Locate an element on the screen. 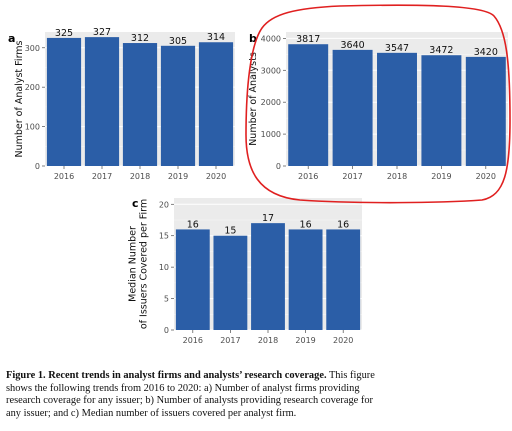  y-tick-label: 3000 is located at coordinates (271, 70).